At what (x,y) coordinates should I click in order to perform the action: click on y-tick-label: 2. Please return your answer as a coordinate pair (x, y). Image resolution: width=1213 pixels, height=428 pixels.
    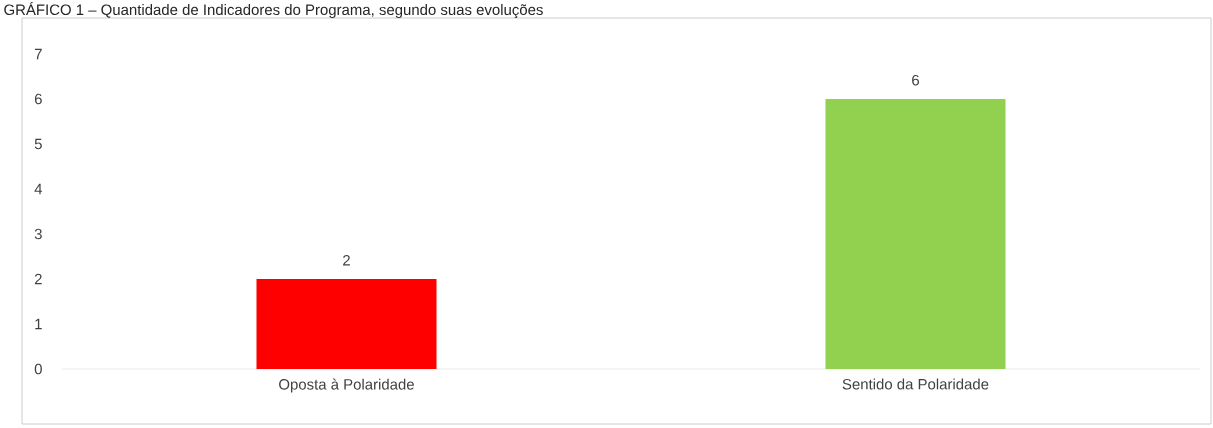
    Looking at the image, I should click on (38, 279).